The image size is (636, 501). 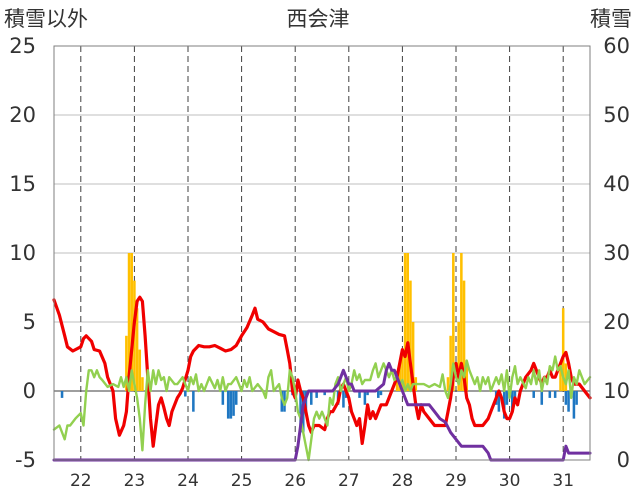 What do you see at coordinates (22, 115) in the screenshot?
I see `left-tick-label-5: 20` at bounding box center [22, 115].